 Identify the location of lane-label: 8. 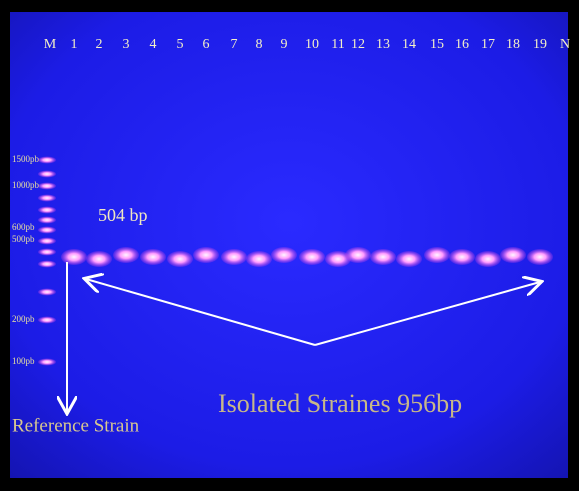
(259, 44).